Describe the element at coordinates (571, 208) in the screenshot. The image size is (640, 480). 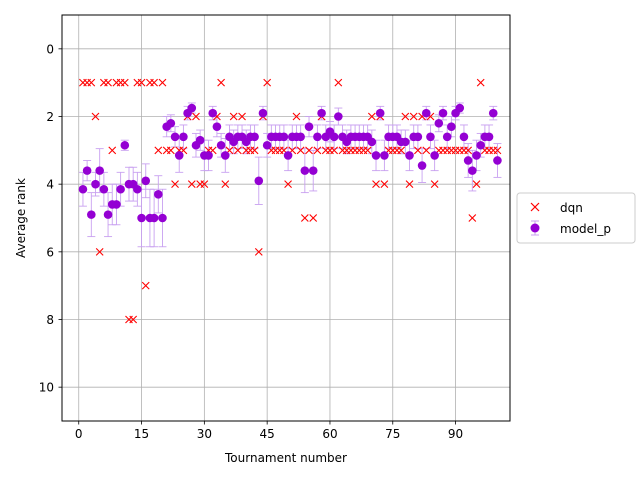
I see `legend-label-dqn: dqn` at that location.